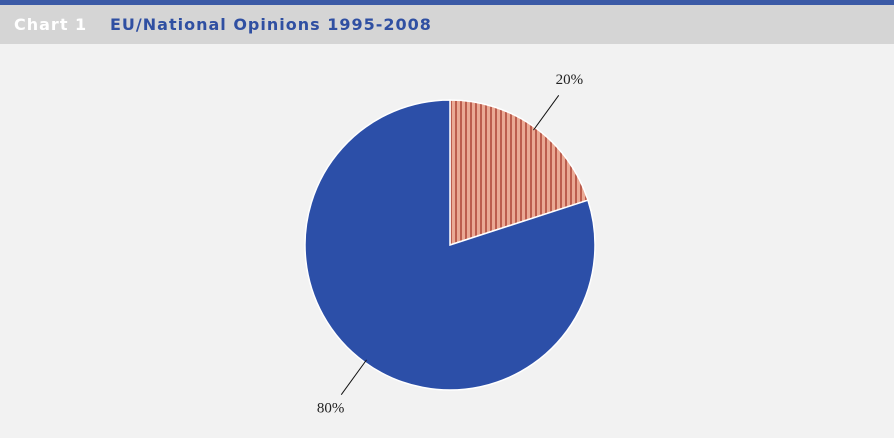  I want to click on chart-title: EU/National Opinions 1995-2008, so click(271, 24).